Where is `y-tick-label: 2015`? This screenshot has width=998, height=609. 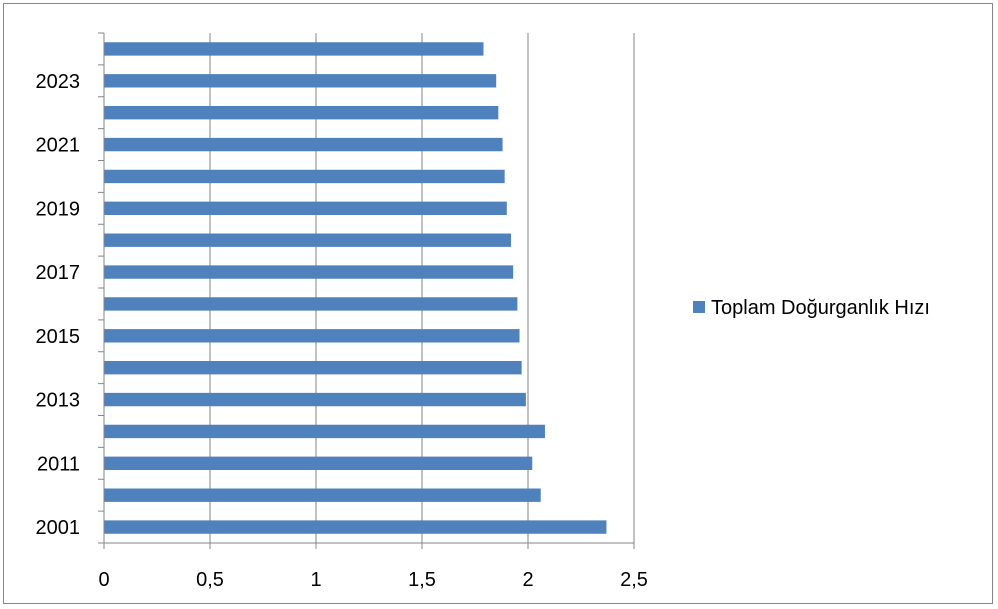
y-tick-label: 2015 is located at coordinates (58, 337).